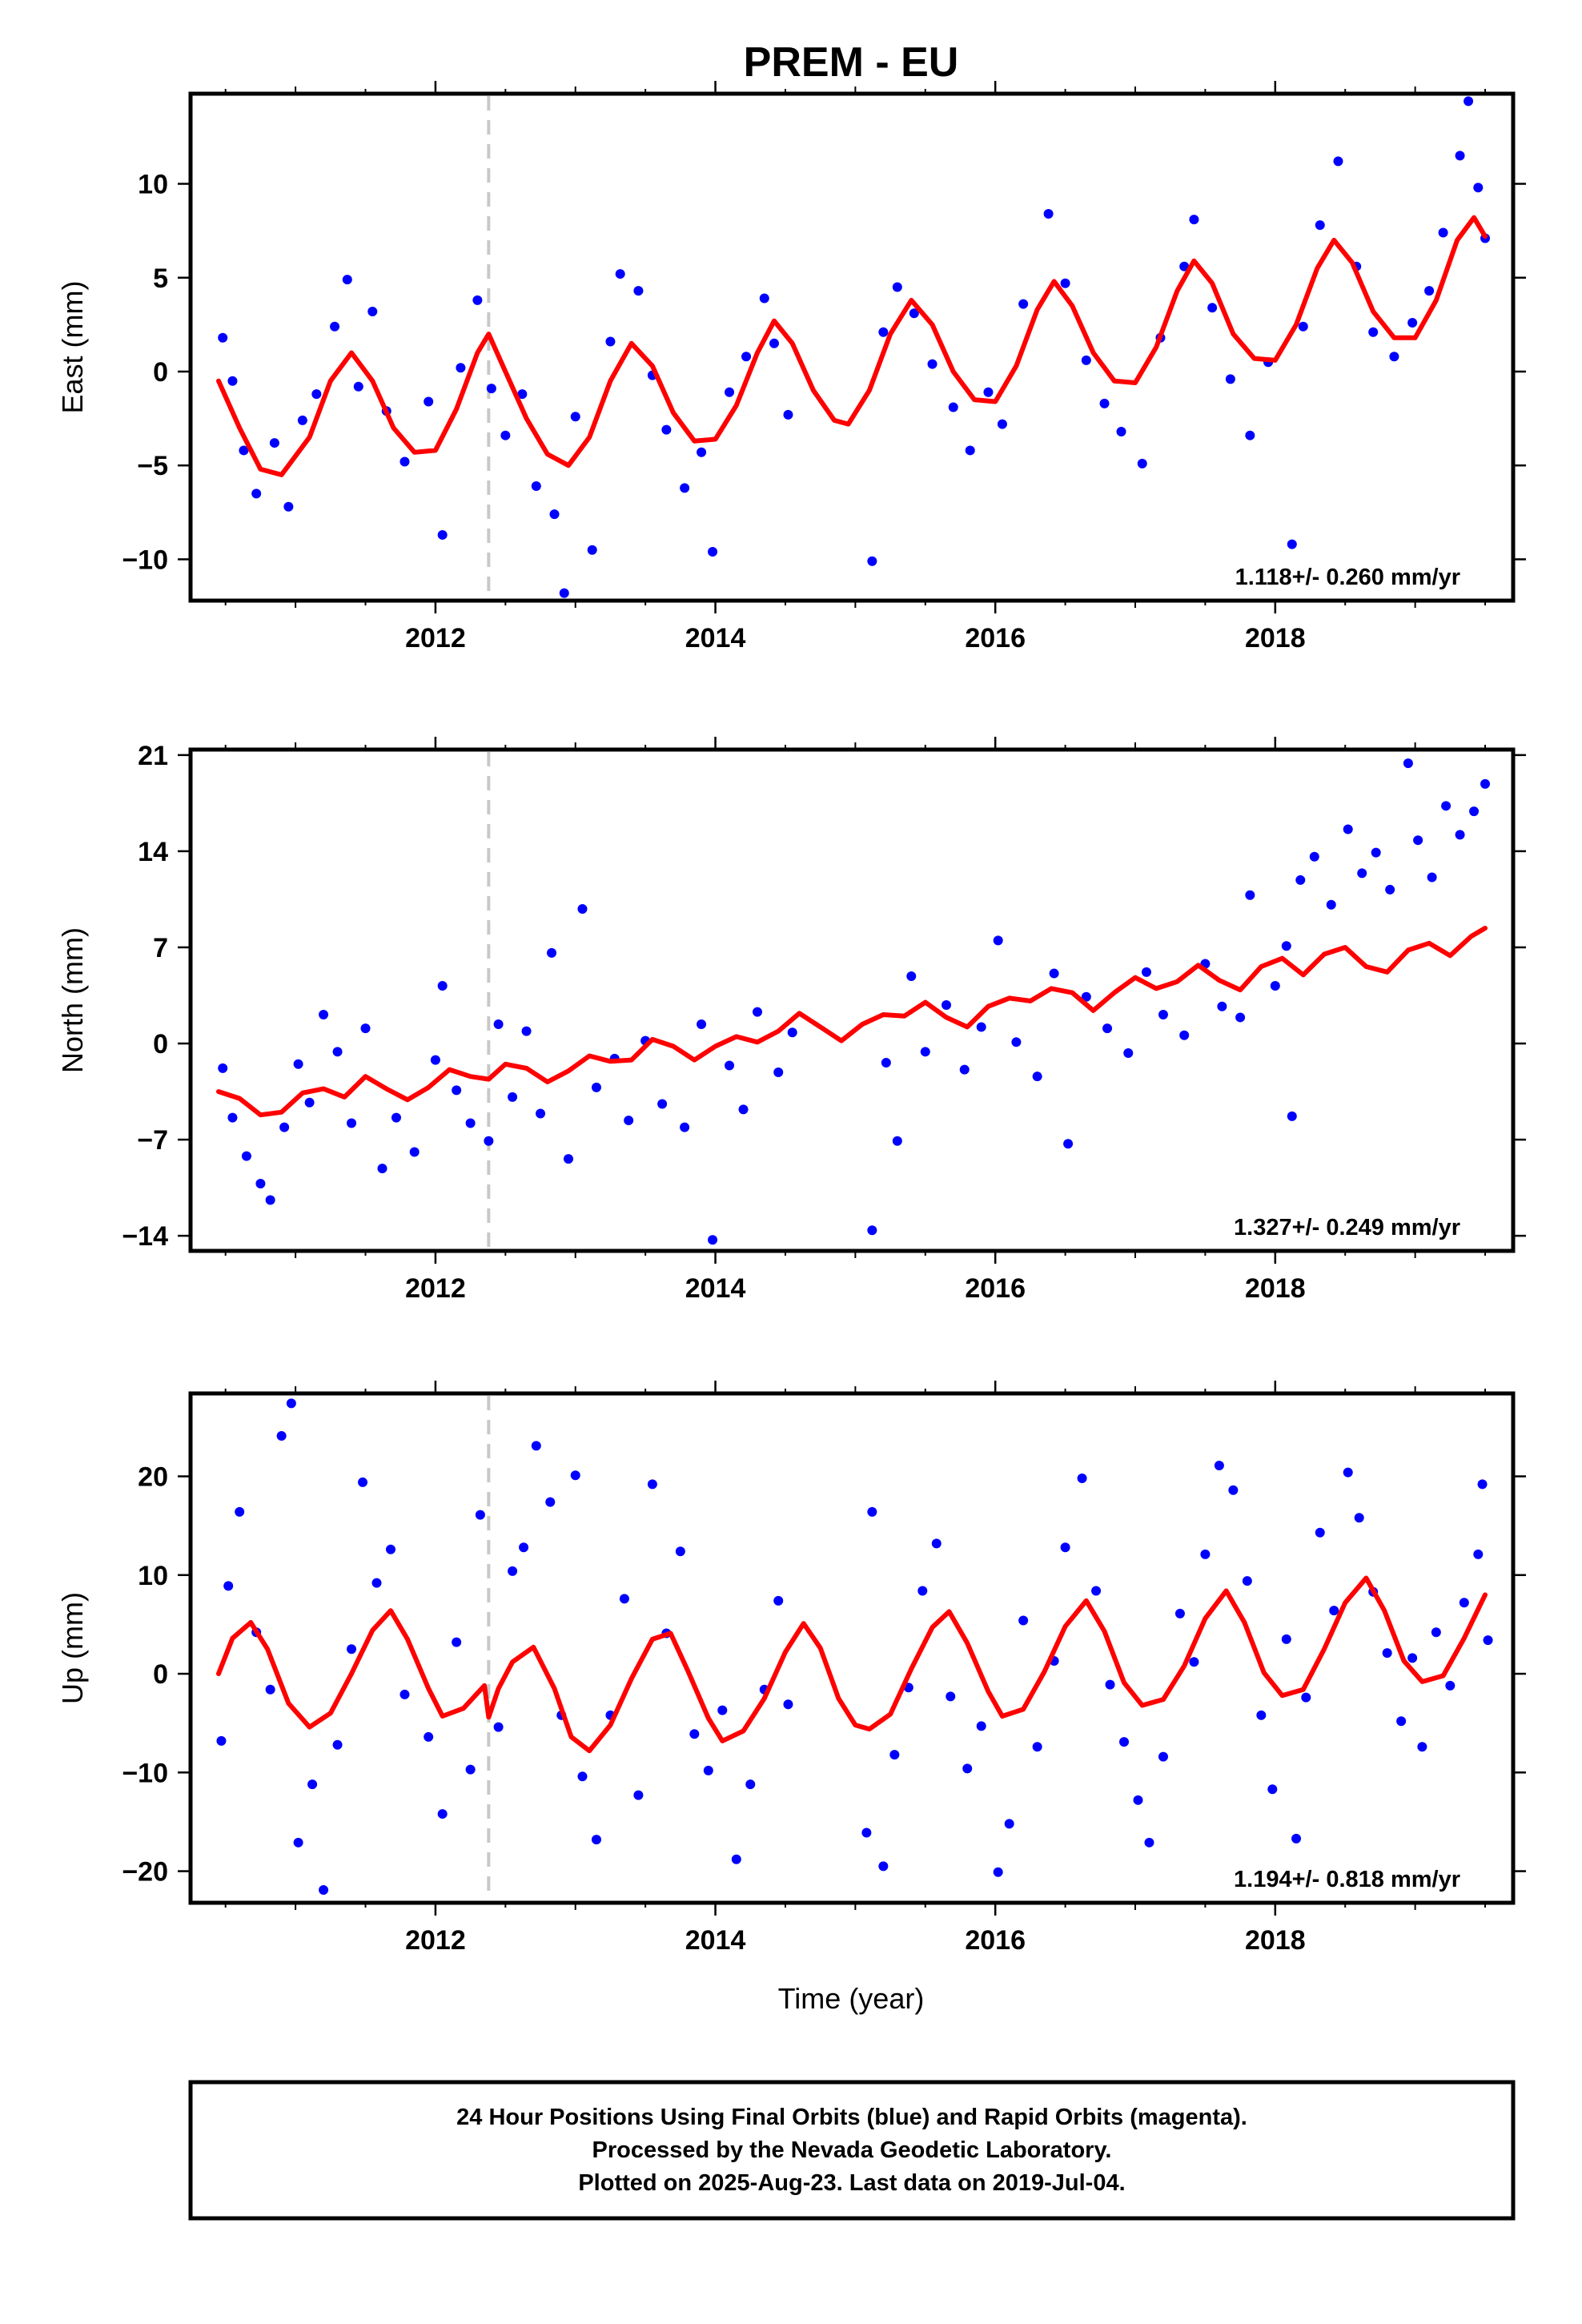  I want to click on chart-title: PREM - EU, so click(851, 62).